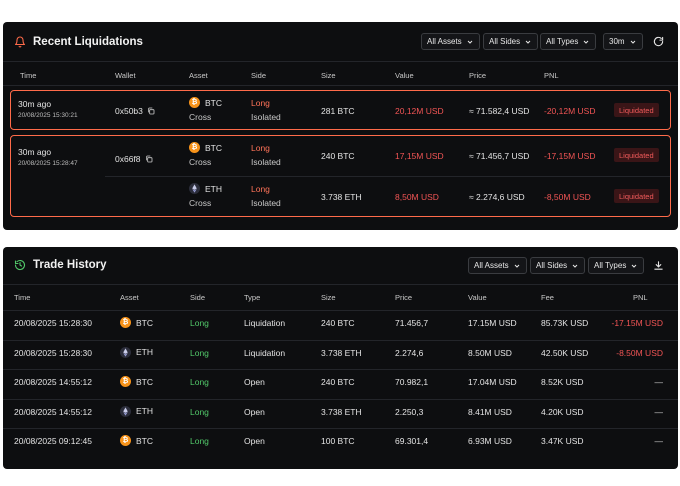 This screenshot has height=486, width=680. Describe the element at coordinates (499, 156) in the screenshot. I see `price: ≈ 71.456,7 USD` at that location.